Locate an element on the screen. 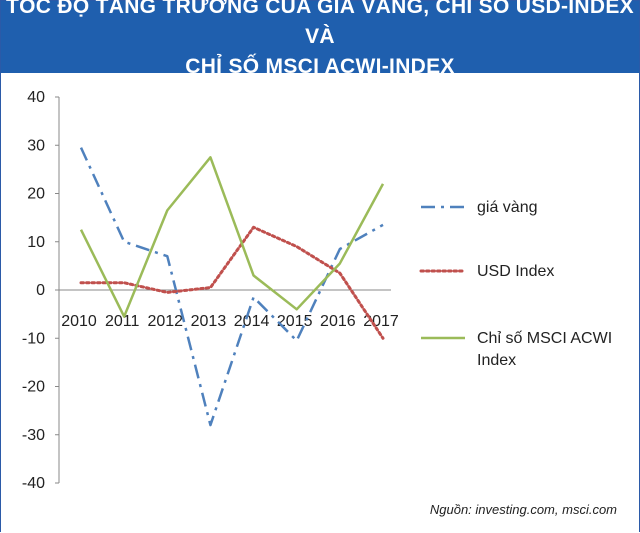 Image resolution: width=640 pixels, height=533 pixels. y-tick-label: 10 is located at coordinates (36, 242).